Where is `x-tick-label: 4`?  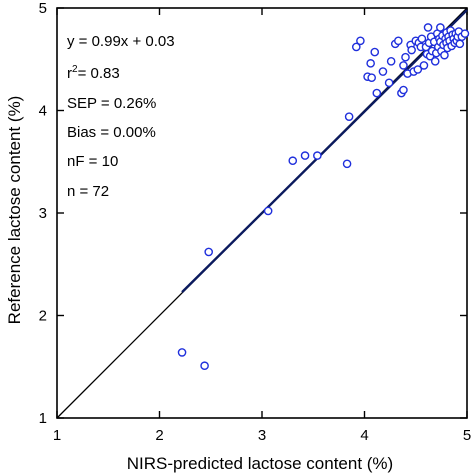
x-tick-label: 4 is located at coordinates (364, 435).